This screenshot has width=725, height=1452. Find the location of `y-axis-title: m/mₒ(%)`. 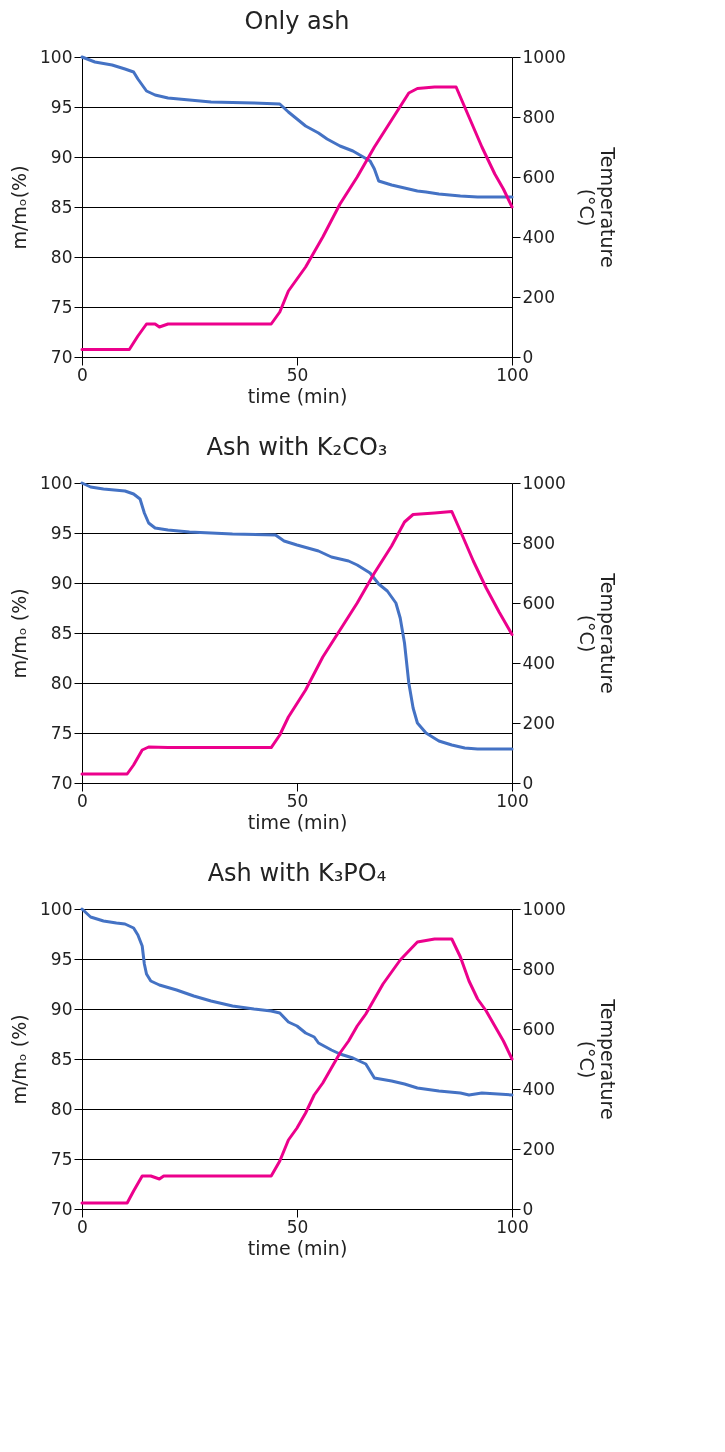

y-axis-title: m/mₒ(%) is located at coordinates (19, 207).